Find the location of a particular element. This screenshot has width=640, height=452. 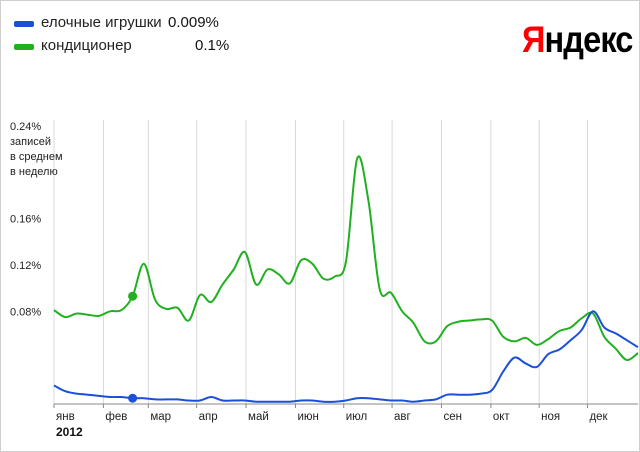

x-tick-label-7: авг is located at coordinates (402, 417).